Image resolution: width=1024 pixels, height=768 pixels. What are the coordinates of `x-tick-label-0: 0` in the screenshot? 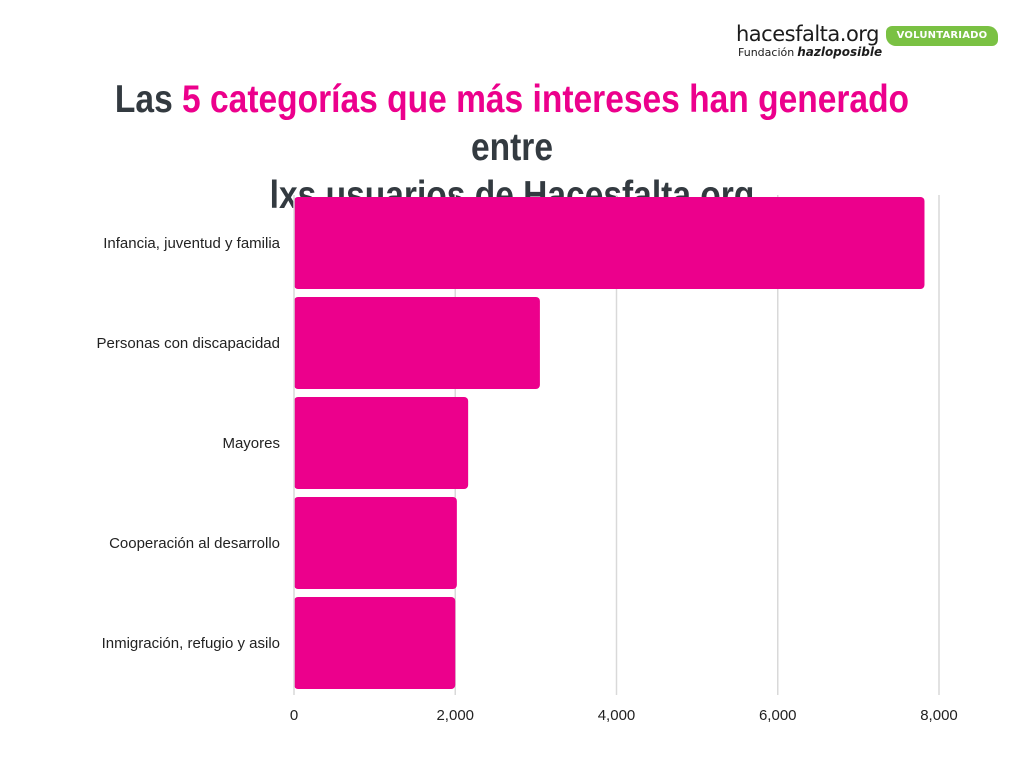 It's located at (294, 715).